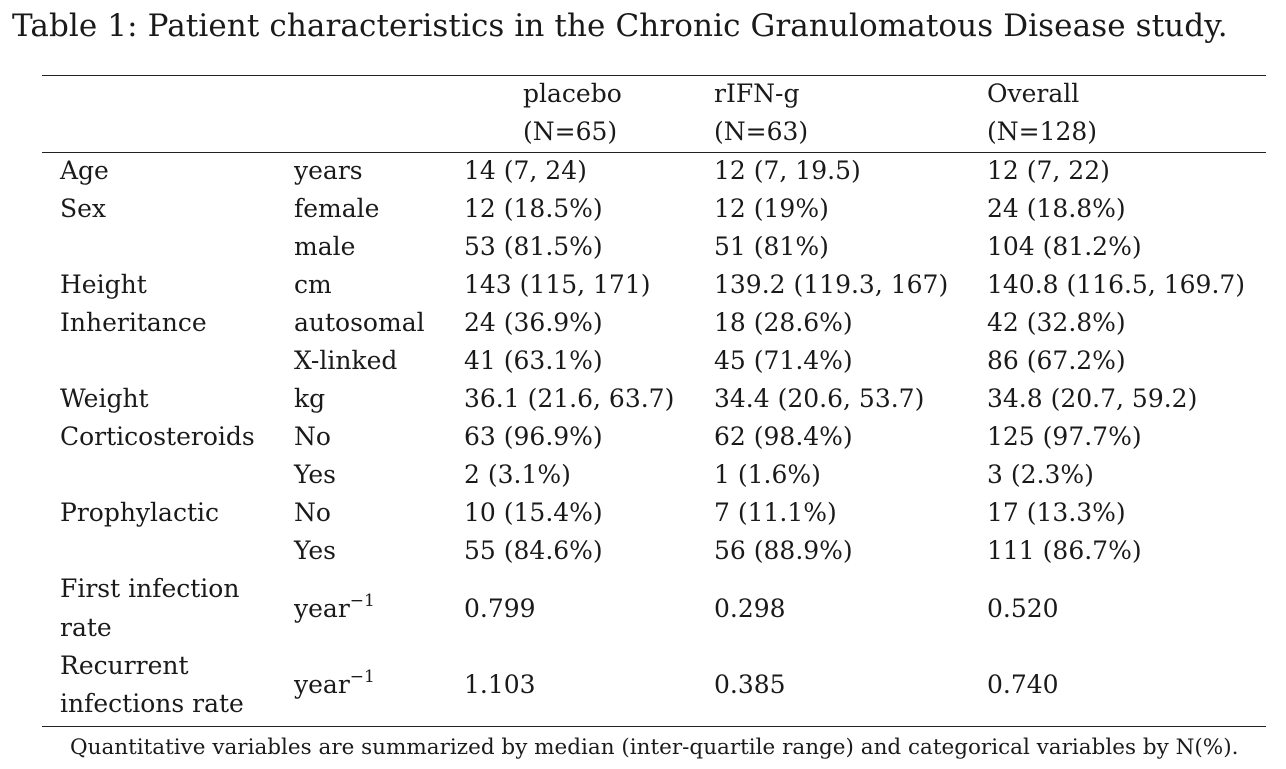  I want to click on cell-placebo: 10 (15.4%), so click(533, 512).